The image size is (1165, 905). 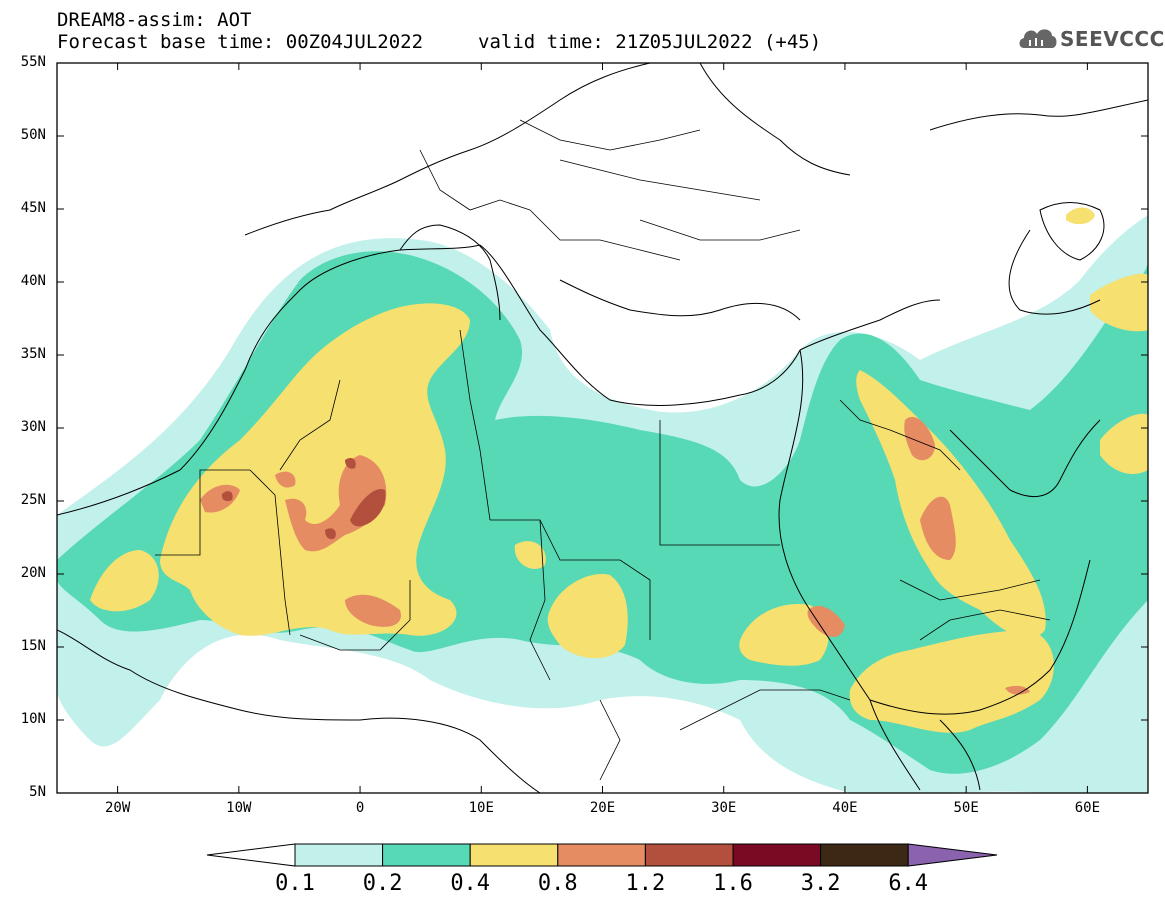 I want to click on colorbar-label: 0.2, so click(x=382, y=883).